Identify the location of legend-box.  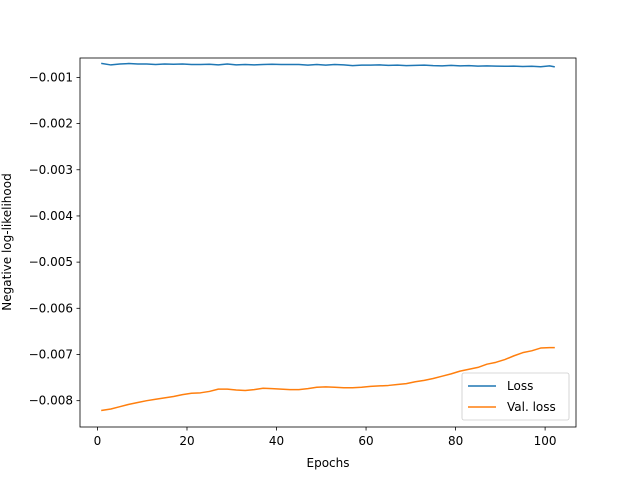
(515, 396).